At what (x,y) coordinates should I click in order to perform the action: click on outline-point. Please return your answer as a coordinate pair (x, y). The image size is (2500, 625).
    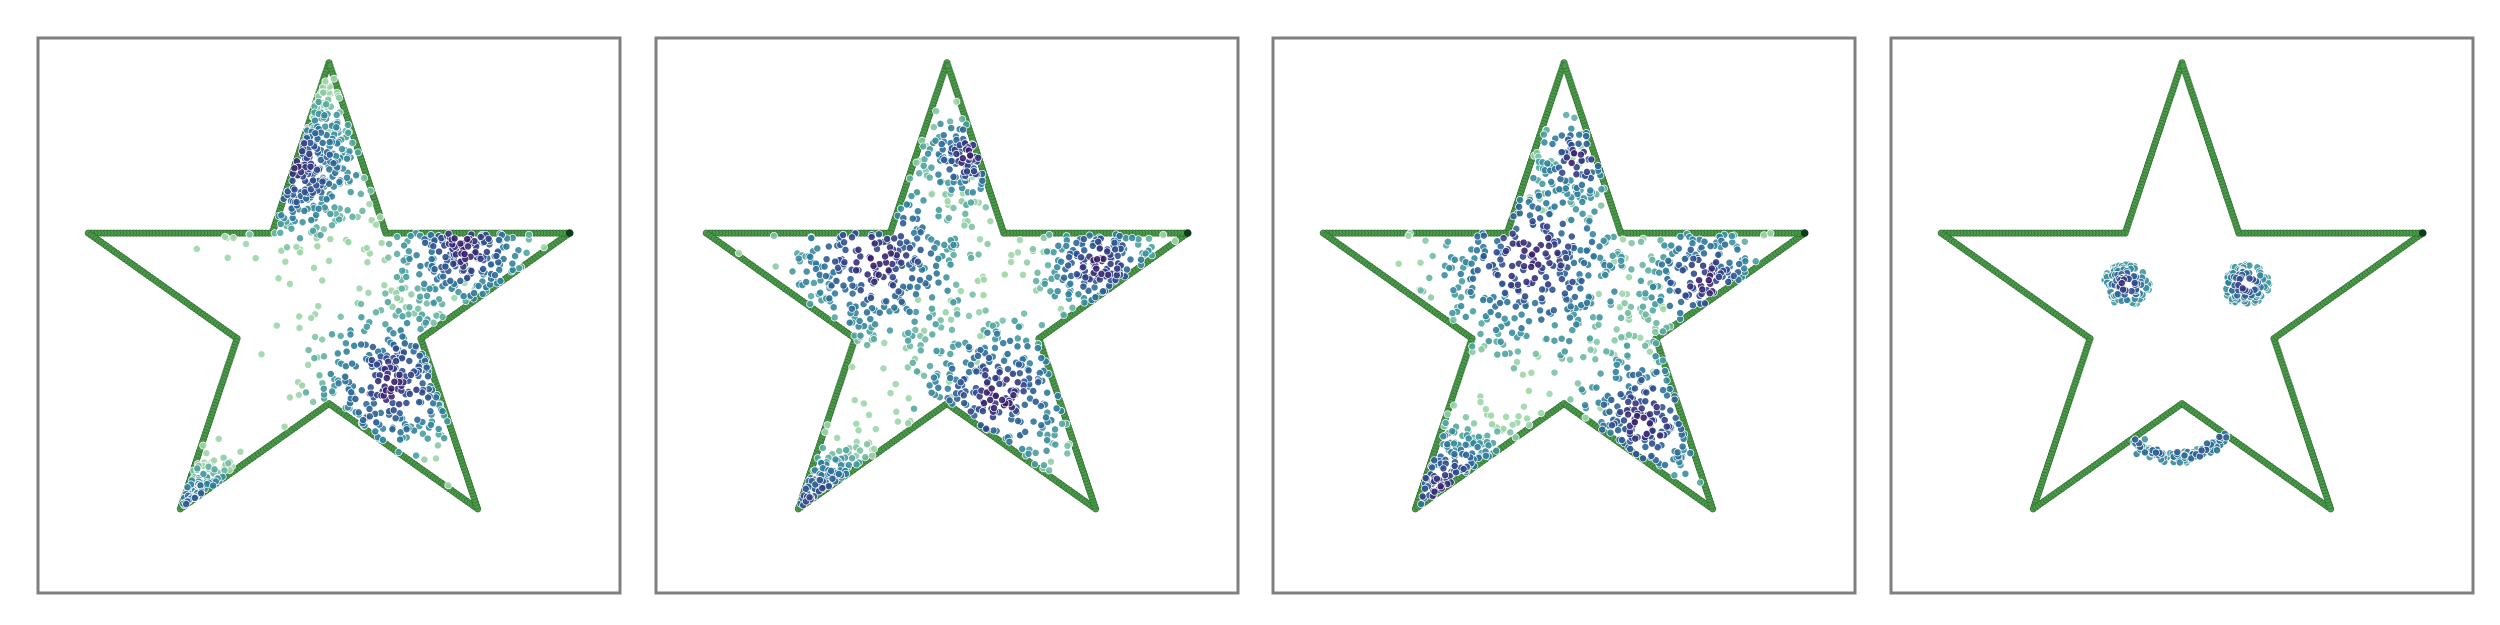
    Looking at the image, I should click on (948, 66).